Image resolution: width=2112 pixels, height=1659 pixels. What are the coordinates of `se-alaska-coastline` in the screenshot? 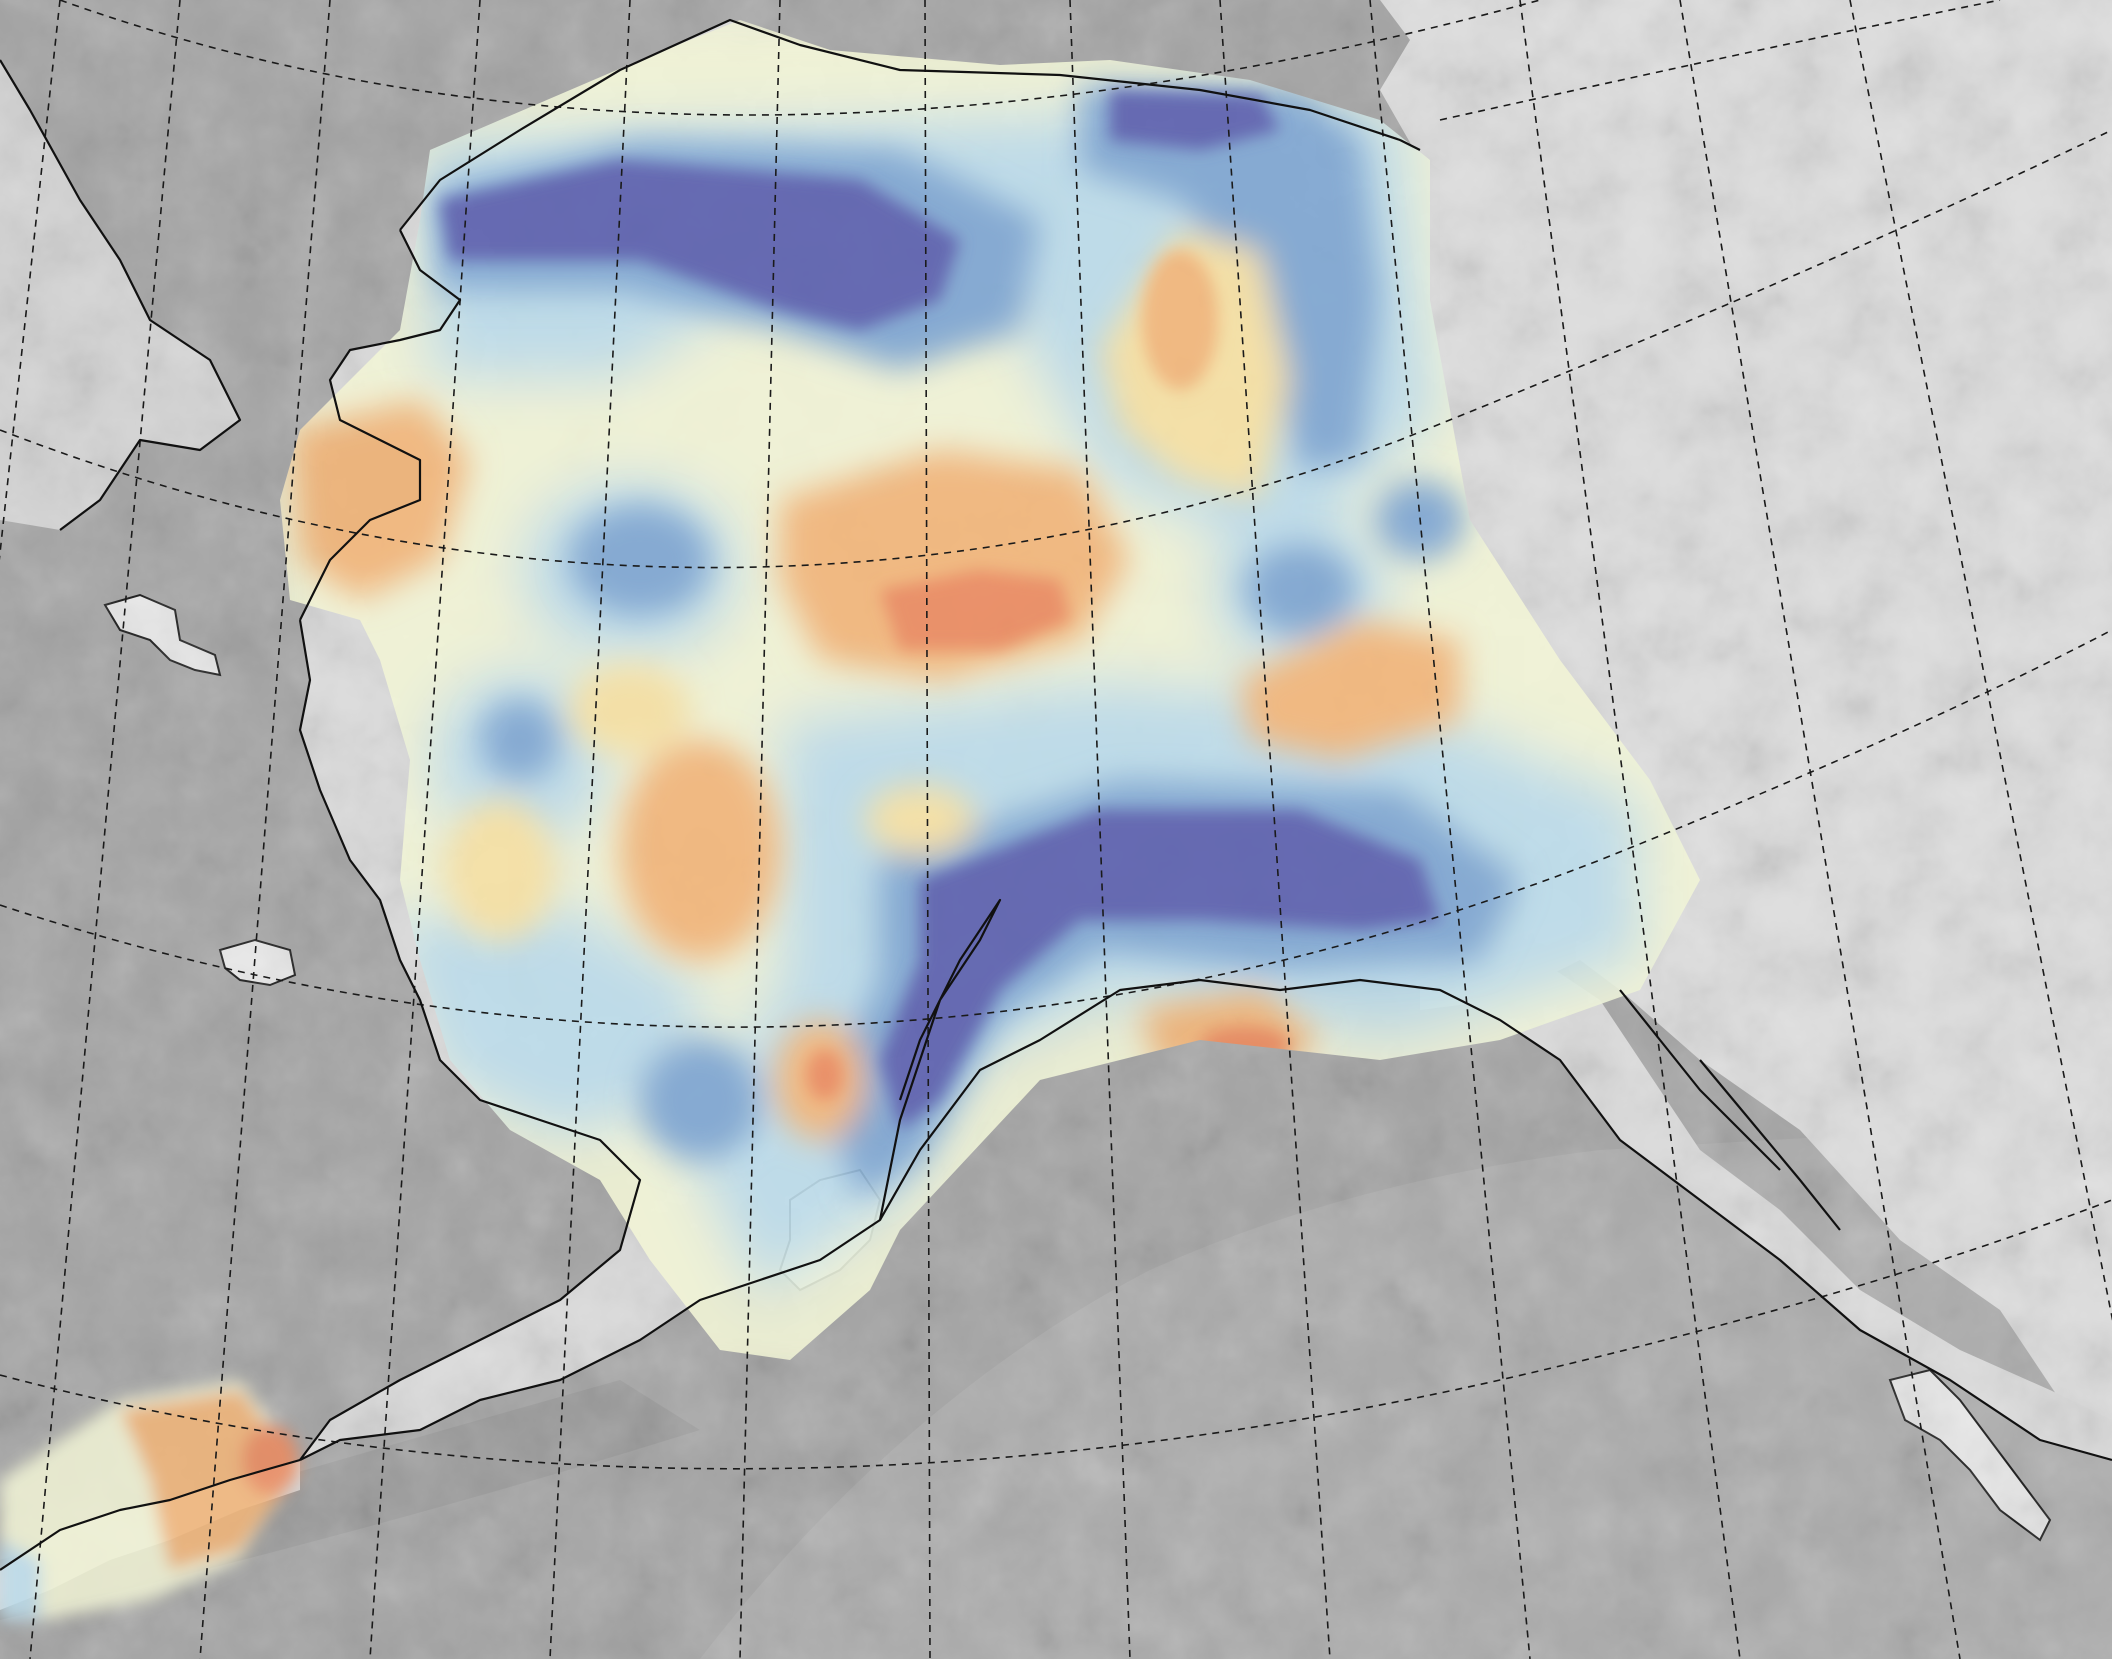 It's located at (1730, 1110).